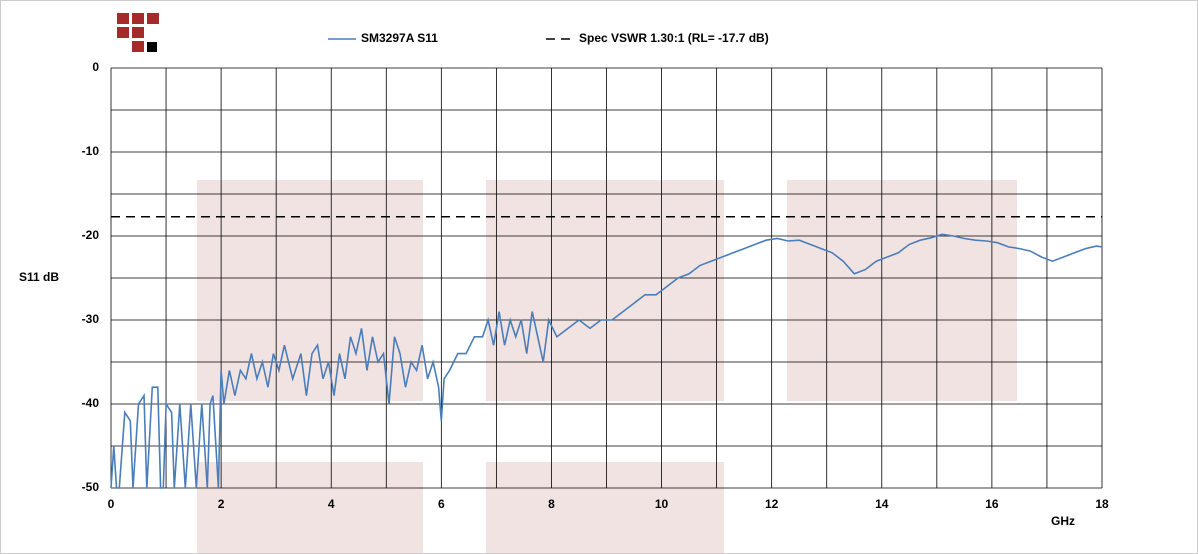 This screenshot has height=554, width=1198. What do you see at coordinates (1063, 521) in the screenshot?
I see `x-axis-label: GHz` at bounding box center [1063, 521].